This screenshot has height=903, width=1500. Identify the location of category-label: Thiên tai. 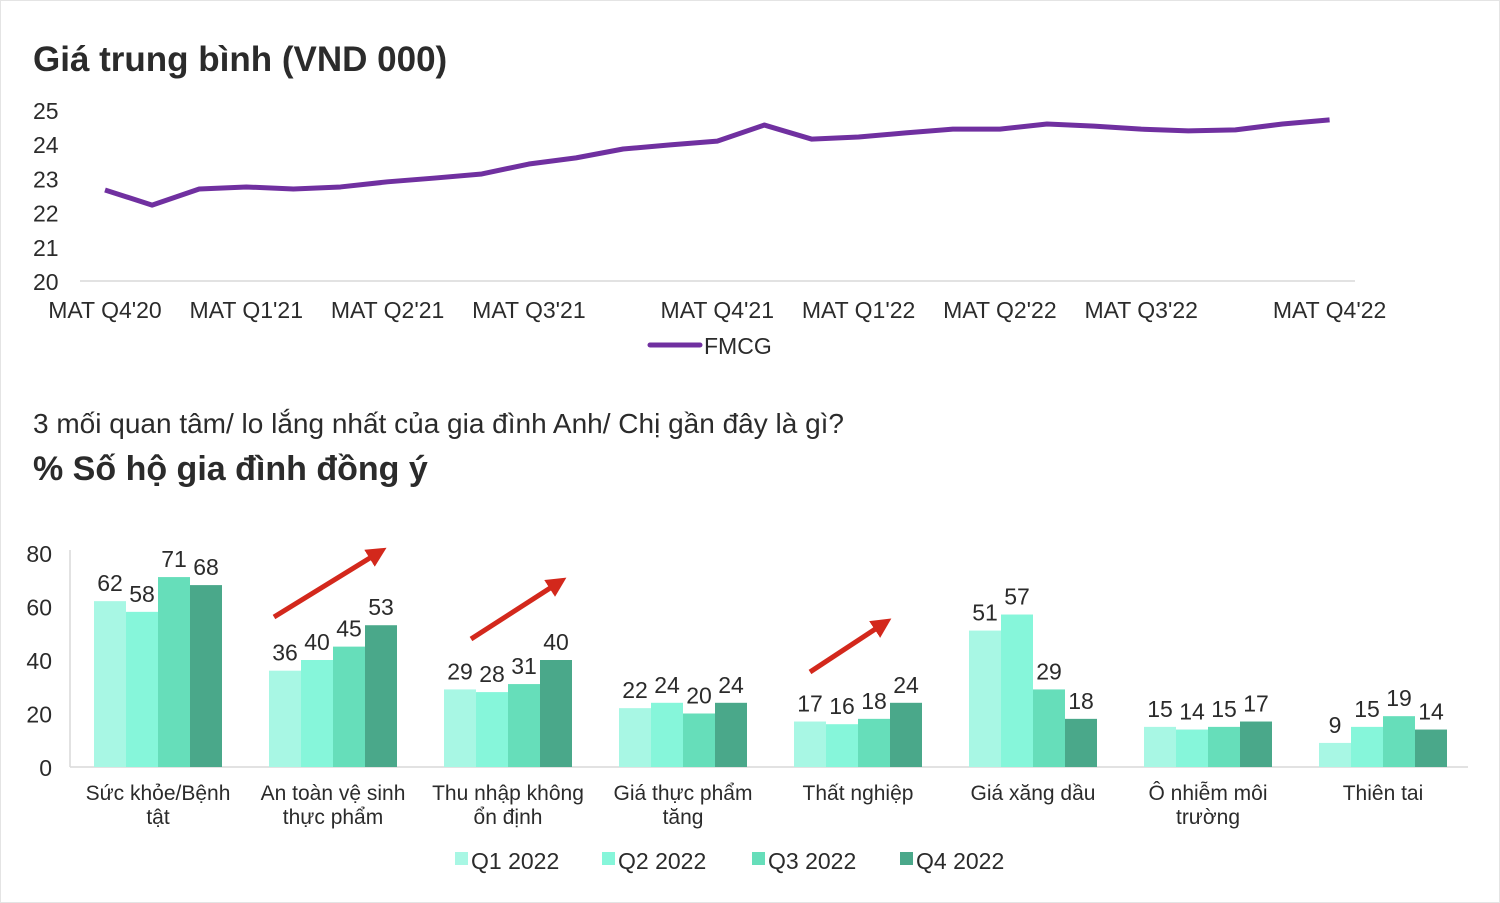
(1383, 793).